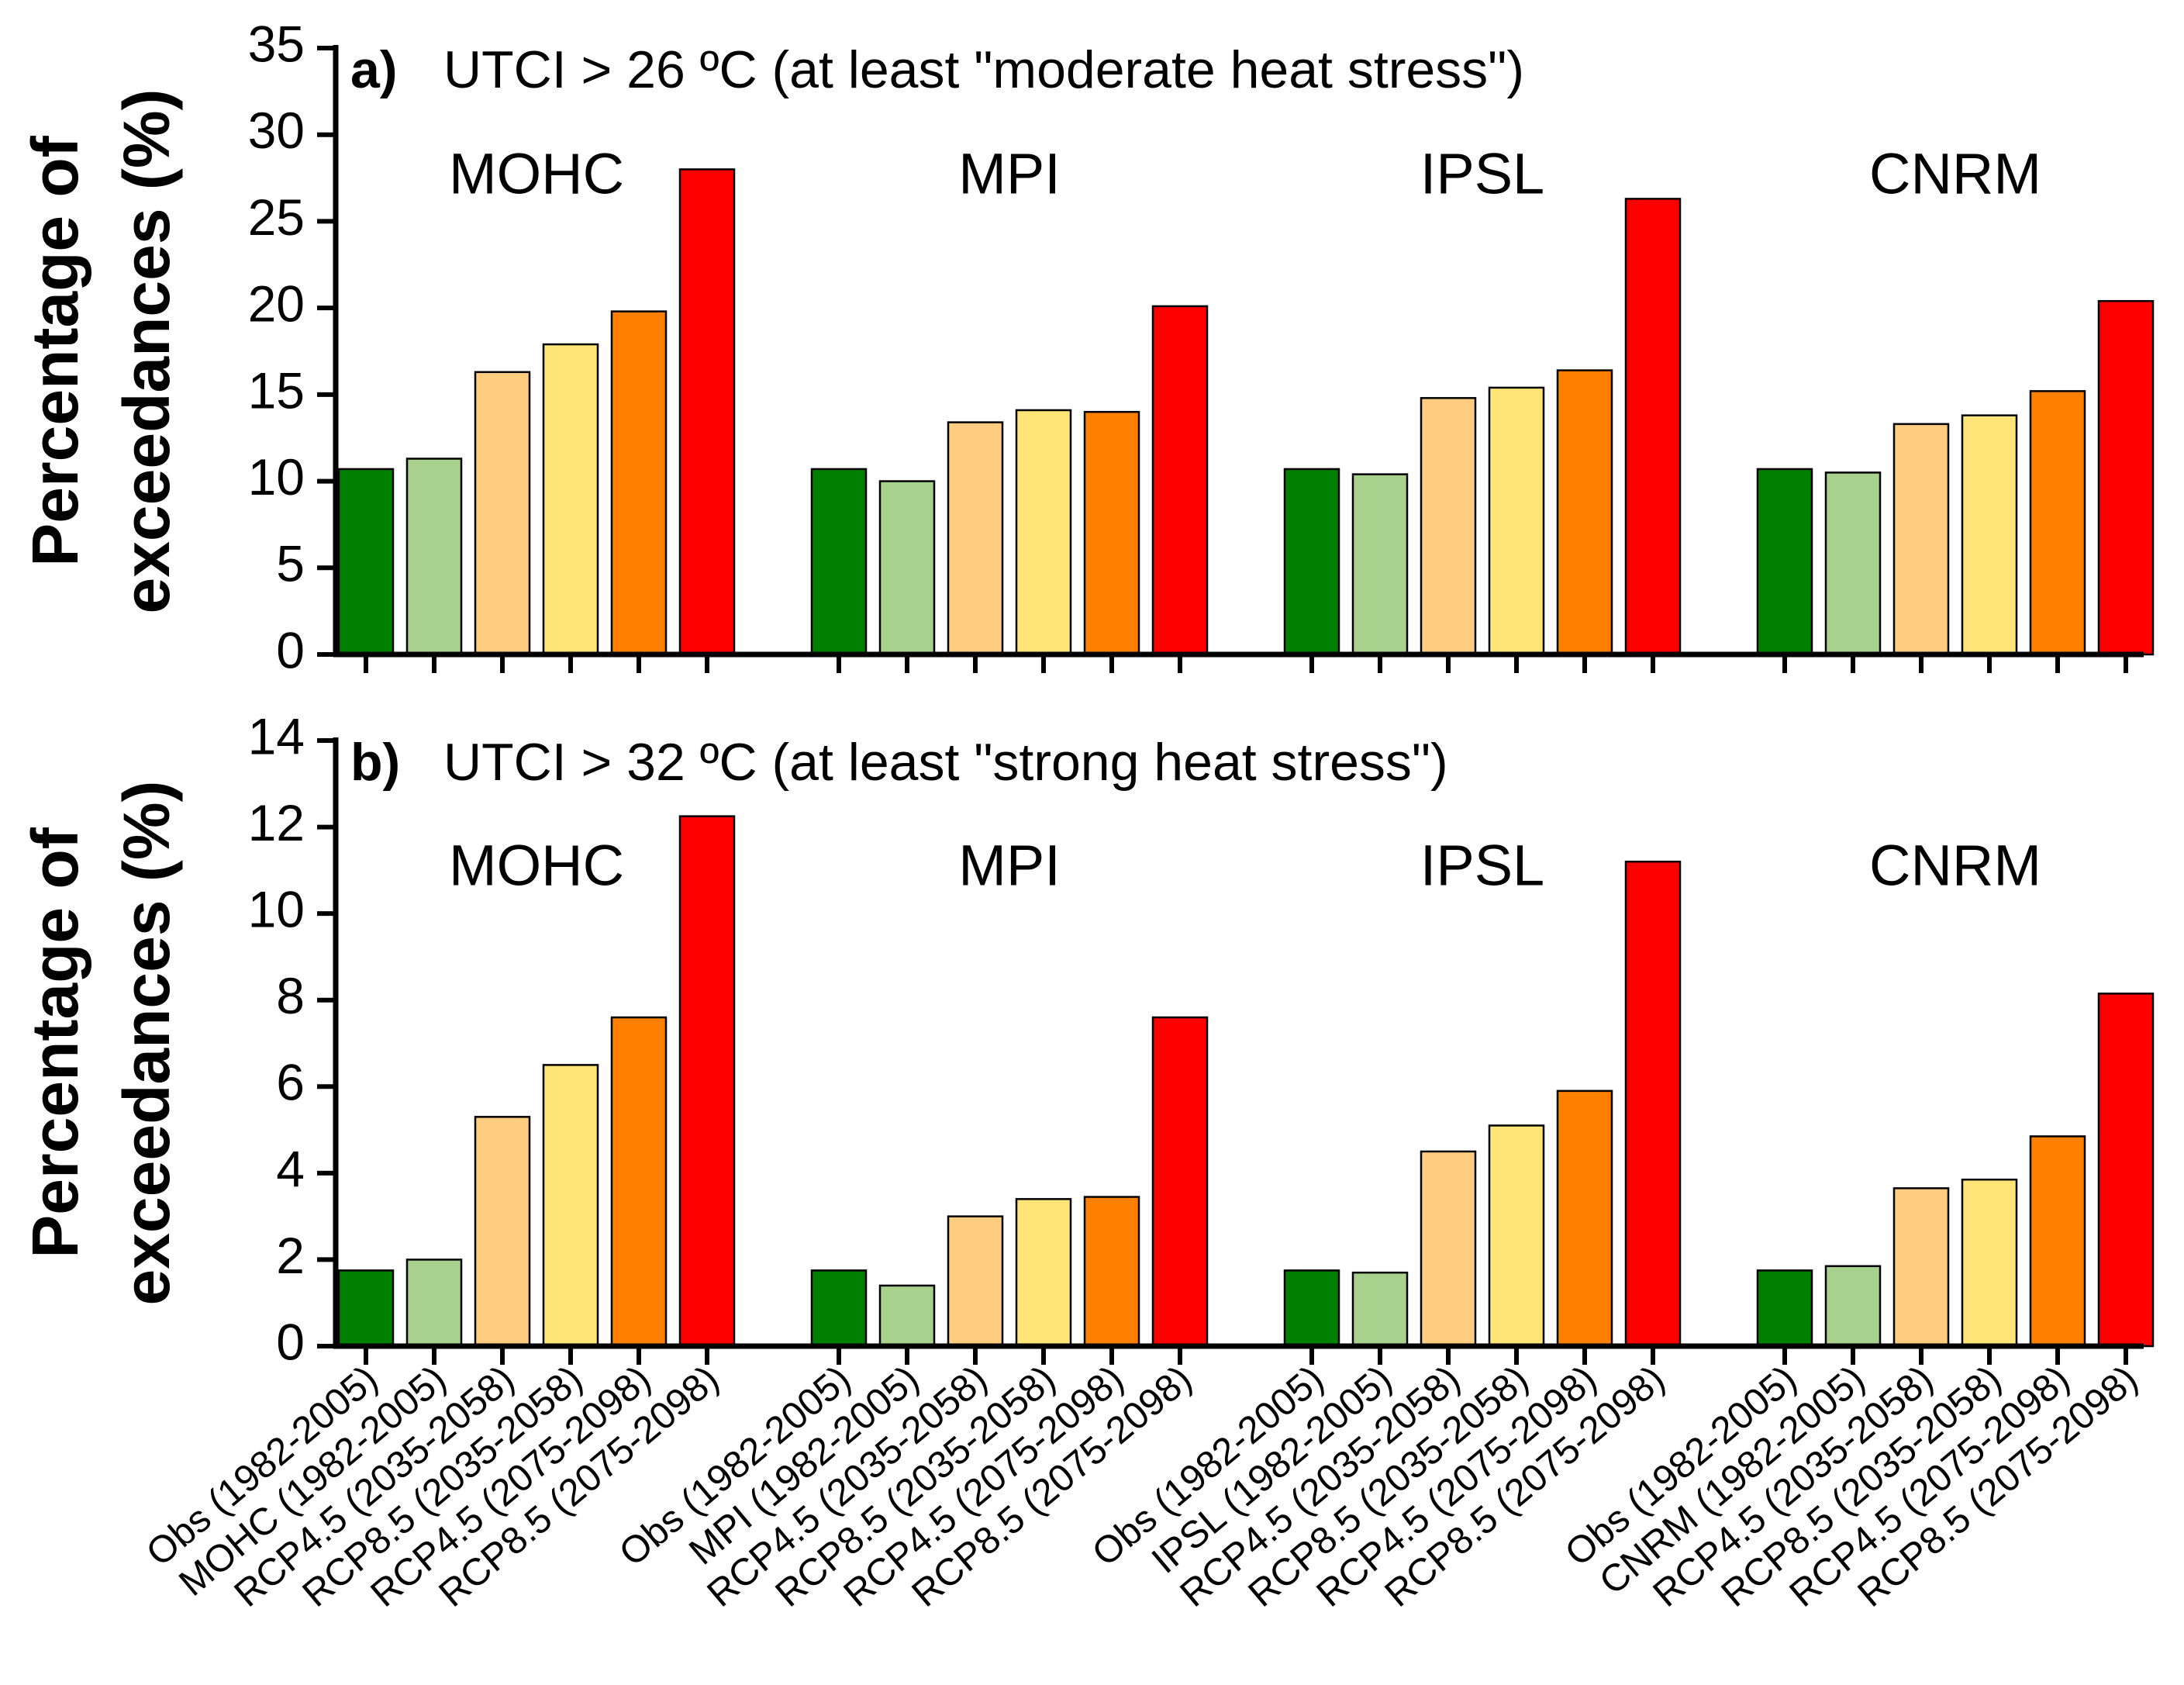  Describe the element at coordinates (277, 390) in the screenshot. I see `y-tick-label: 15` at that location.